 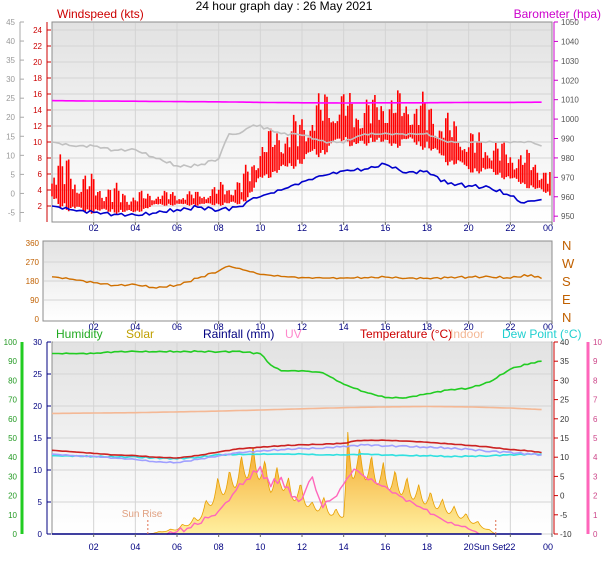 I want to click on windspeed-label-10: 10, so click(x=37, y=142).